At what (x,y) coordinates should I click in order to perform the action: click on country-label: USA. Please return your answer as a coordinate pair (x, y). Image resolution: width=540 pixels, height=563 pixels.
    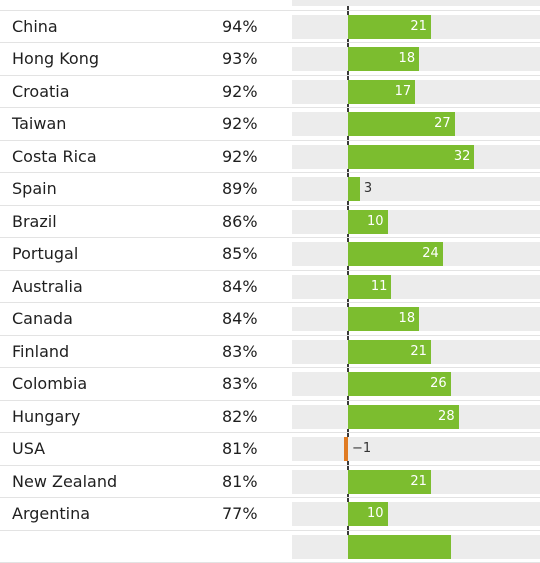
    Looking at the image, I should click on (28, 449).